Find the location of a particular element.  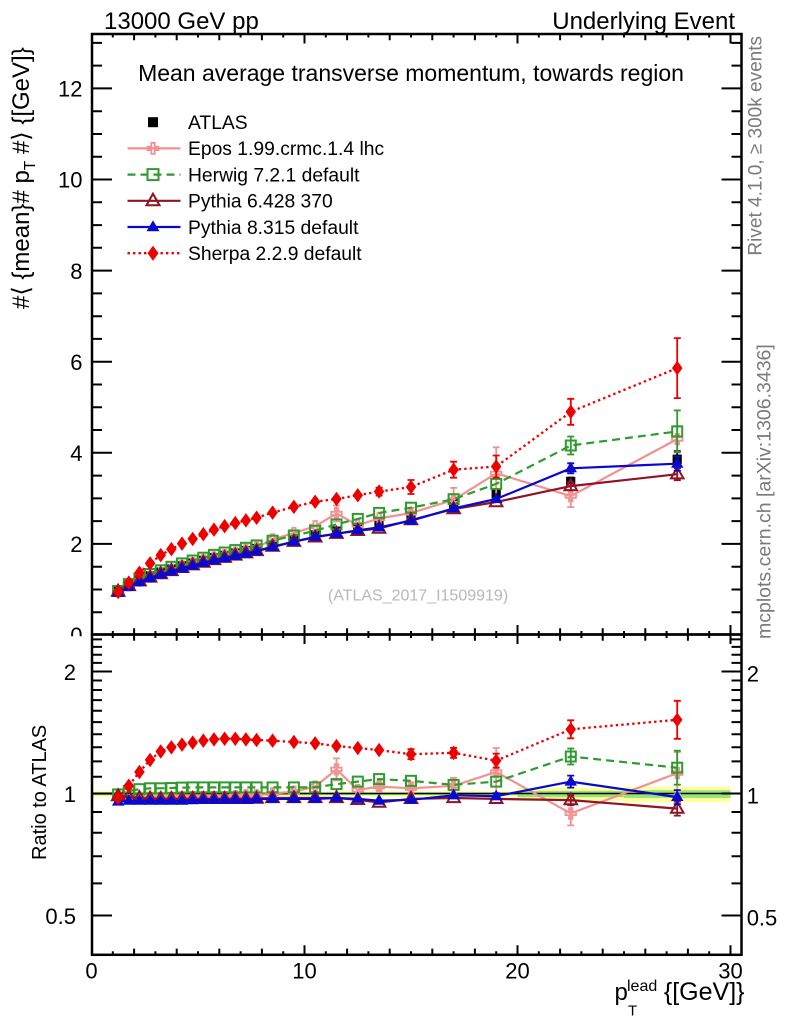

svg-text:mcplots.cern.ch [arXiv:1306.34: mcplots.cern.ch [arXiv:1306.3436] is located at coordinates (765, 491).